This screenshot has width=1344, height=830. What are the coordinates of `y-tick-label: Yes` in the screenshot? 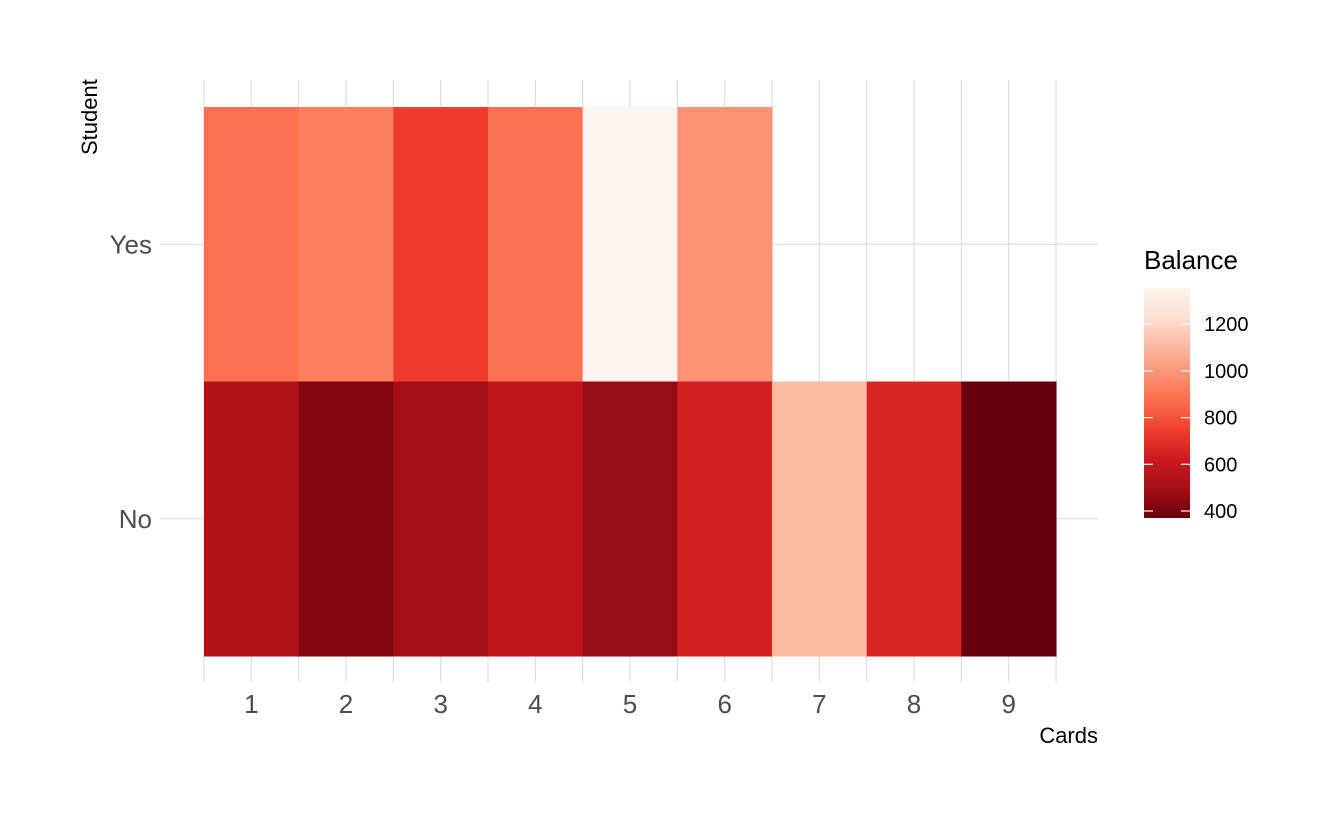 It's located at (131, 244).